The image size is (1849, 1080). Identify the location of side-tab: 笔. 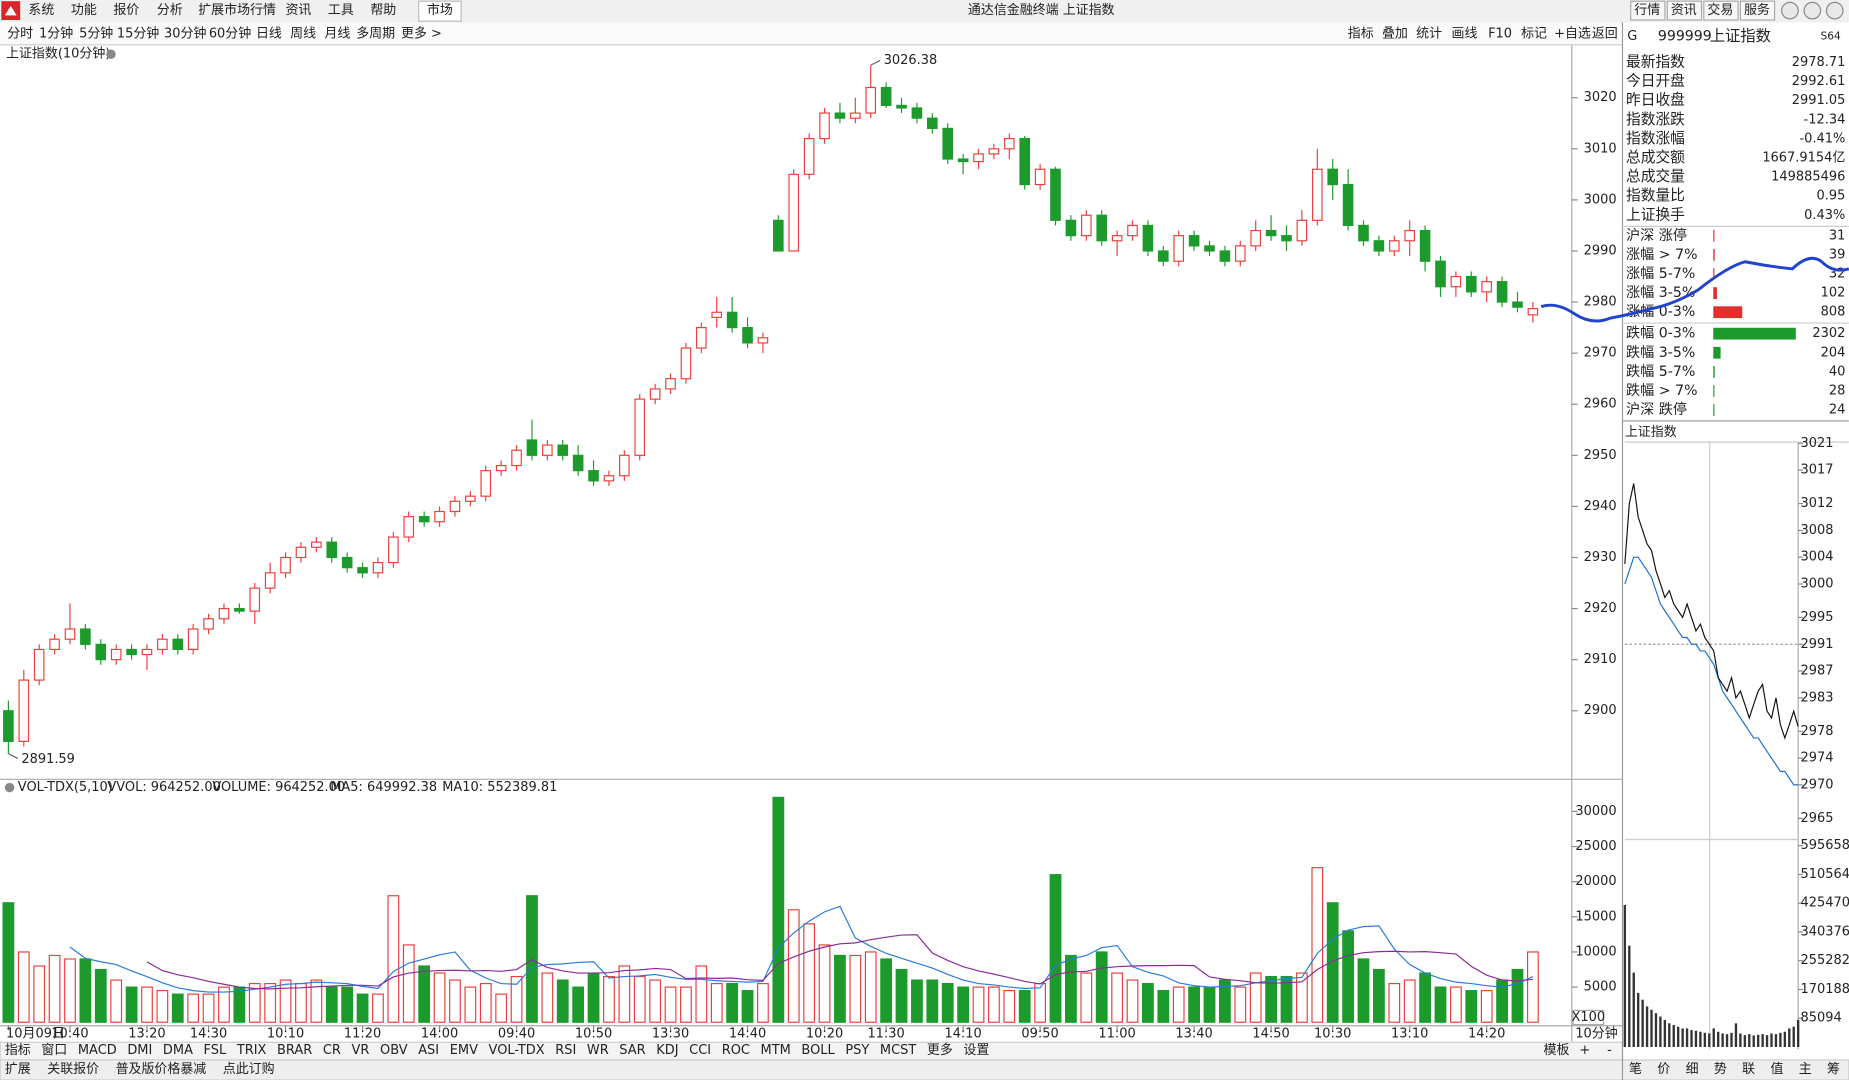
(1635, 1069).